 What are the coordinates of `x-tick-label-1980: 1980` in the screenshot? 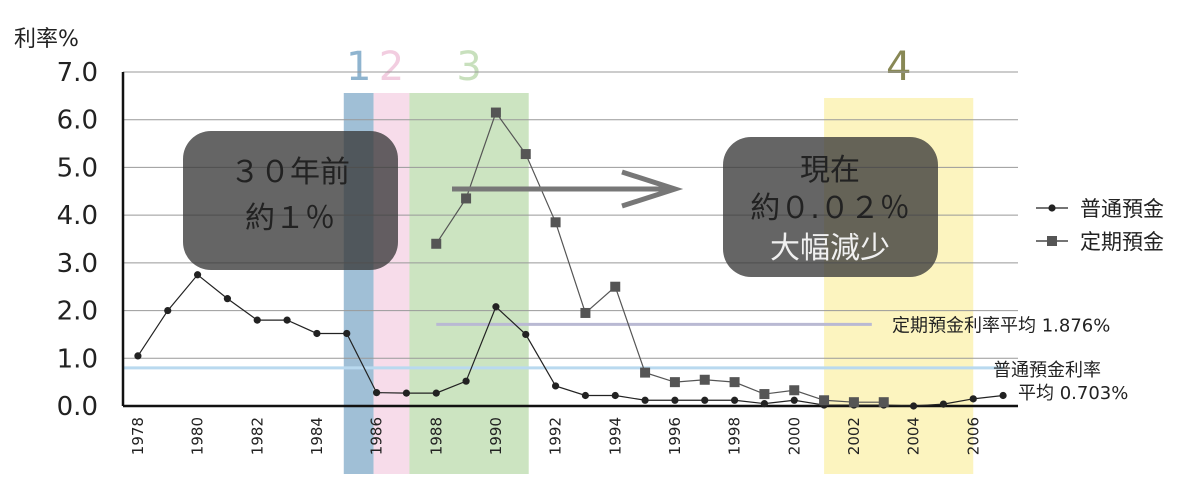 It's located at (198, 436).